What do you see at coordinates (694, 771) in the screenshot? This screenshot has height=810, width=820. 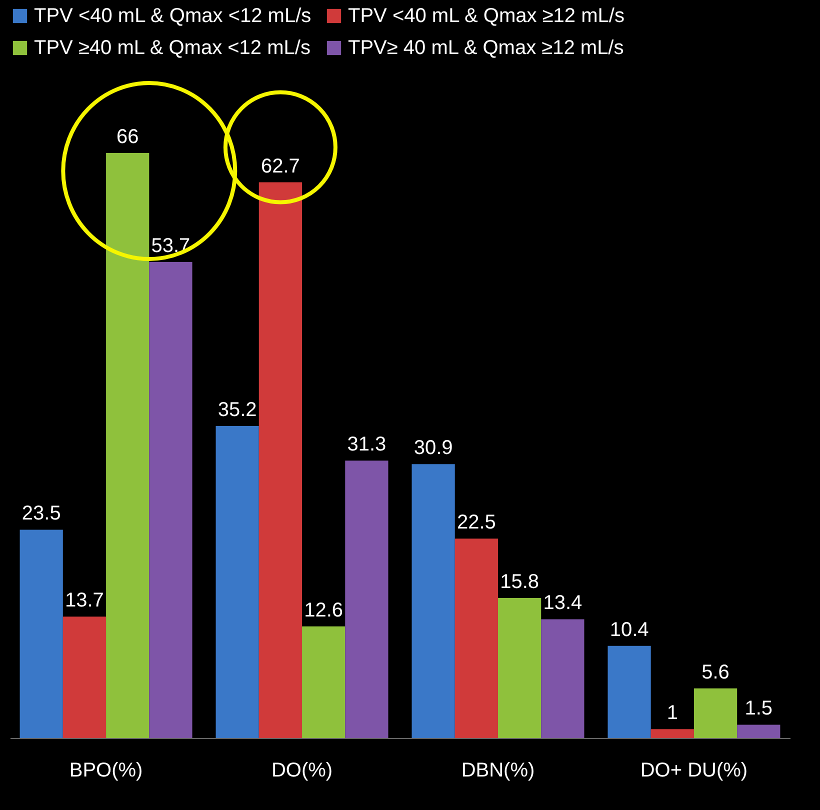 I see `x-tick-label: DO+ DU(%)` at bounding box center [694, 771].